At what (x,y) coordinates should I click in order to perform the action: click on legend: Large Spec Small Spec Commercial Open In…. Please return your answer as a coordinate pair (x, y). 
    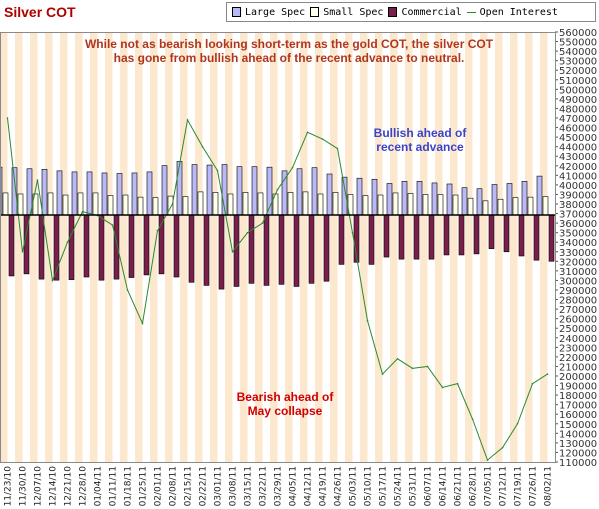
    Looking at the image, I should click on (411, 12).